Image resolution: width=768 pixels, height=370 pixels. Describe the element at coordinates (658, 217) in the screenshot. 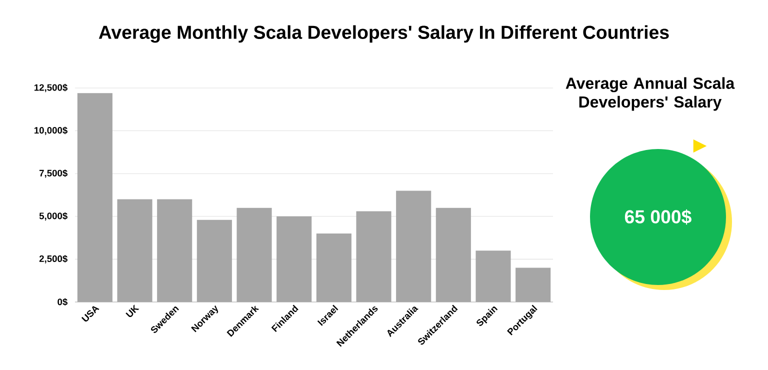

I see `text: 65 000$` at that location.